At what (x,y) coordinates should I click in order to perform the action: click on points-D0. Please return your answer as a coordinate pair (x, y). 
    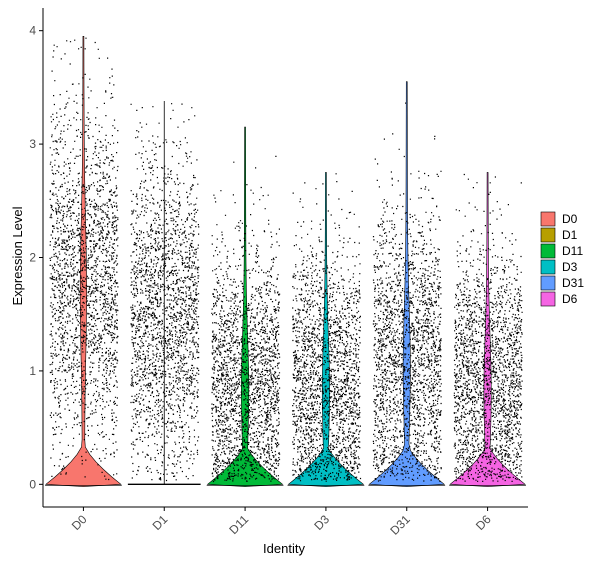
    Looking at the image, I should click on (84, 259).